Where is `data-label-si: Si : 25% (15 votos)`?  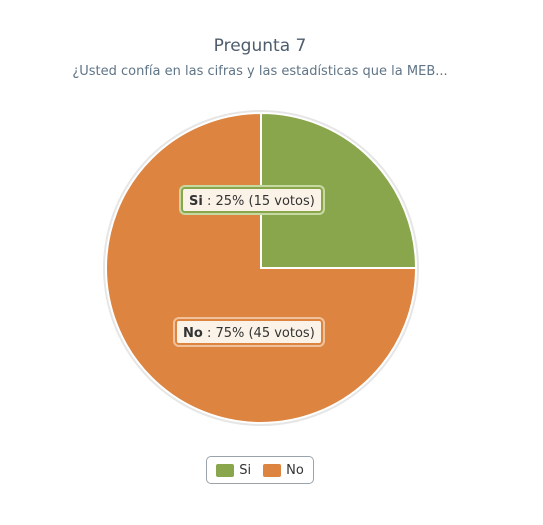
data-label-si: Si : 25% (15 votos) is located at coordinates (252, 200).